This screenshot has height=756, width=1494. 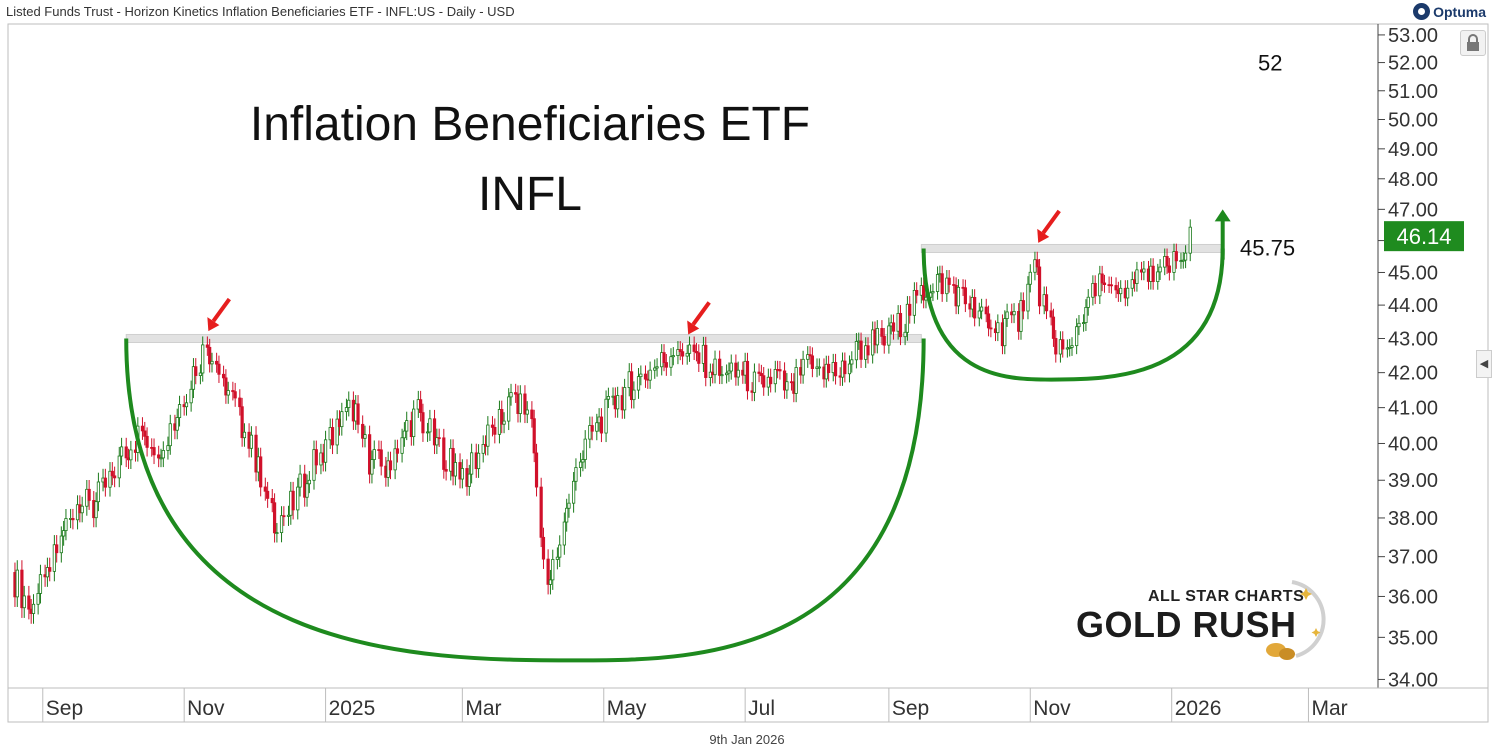 What do you see at coordinates (747, 739) in the screenshot?
I see `footer-date: 9th Jan 2026` at bounding box center [747, 739].